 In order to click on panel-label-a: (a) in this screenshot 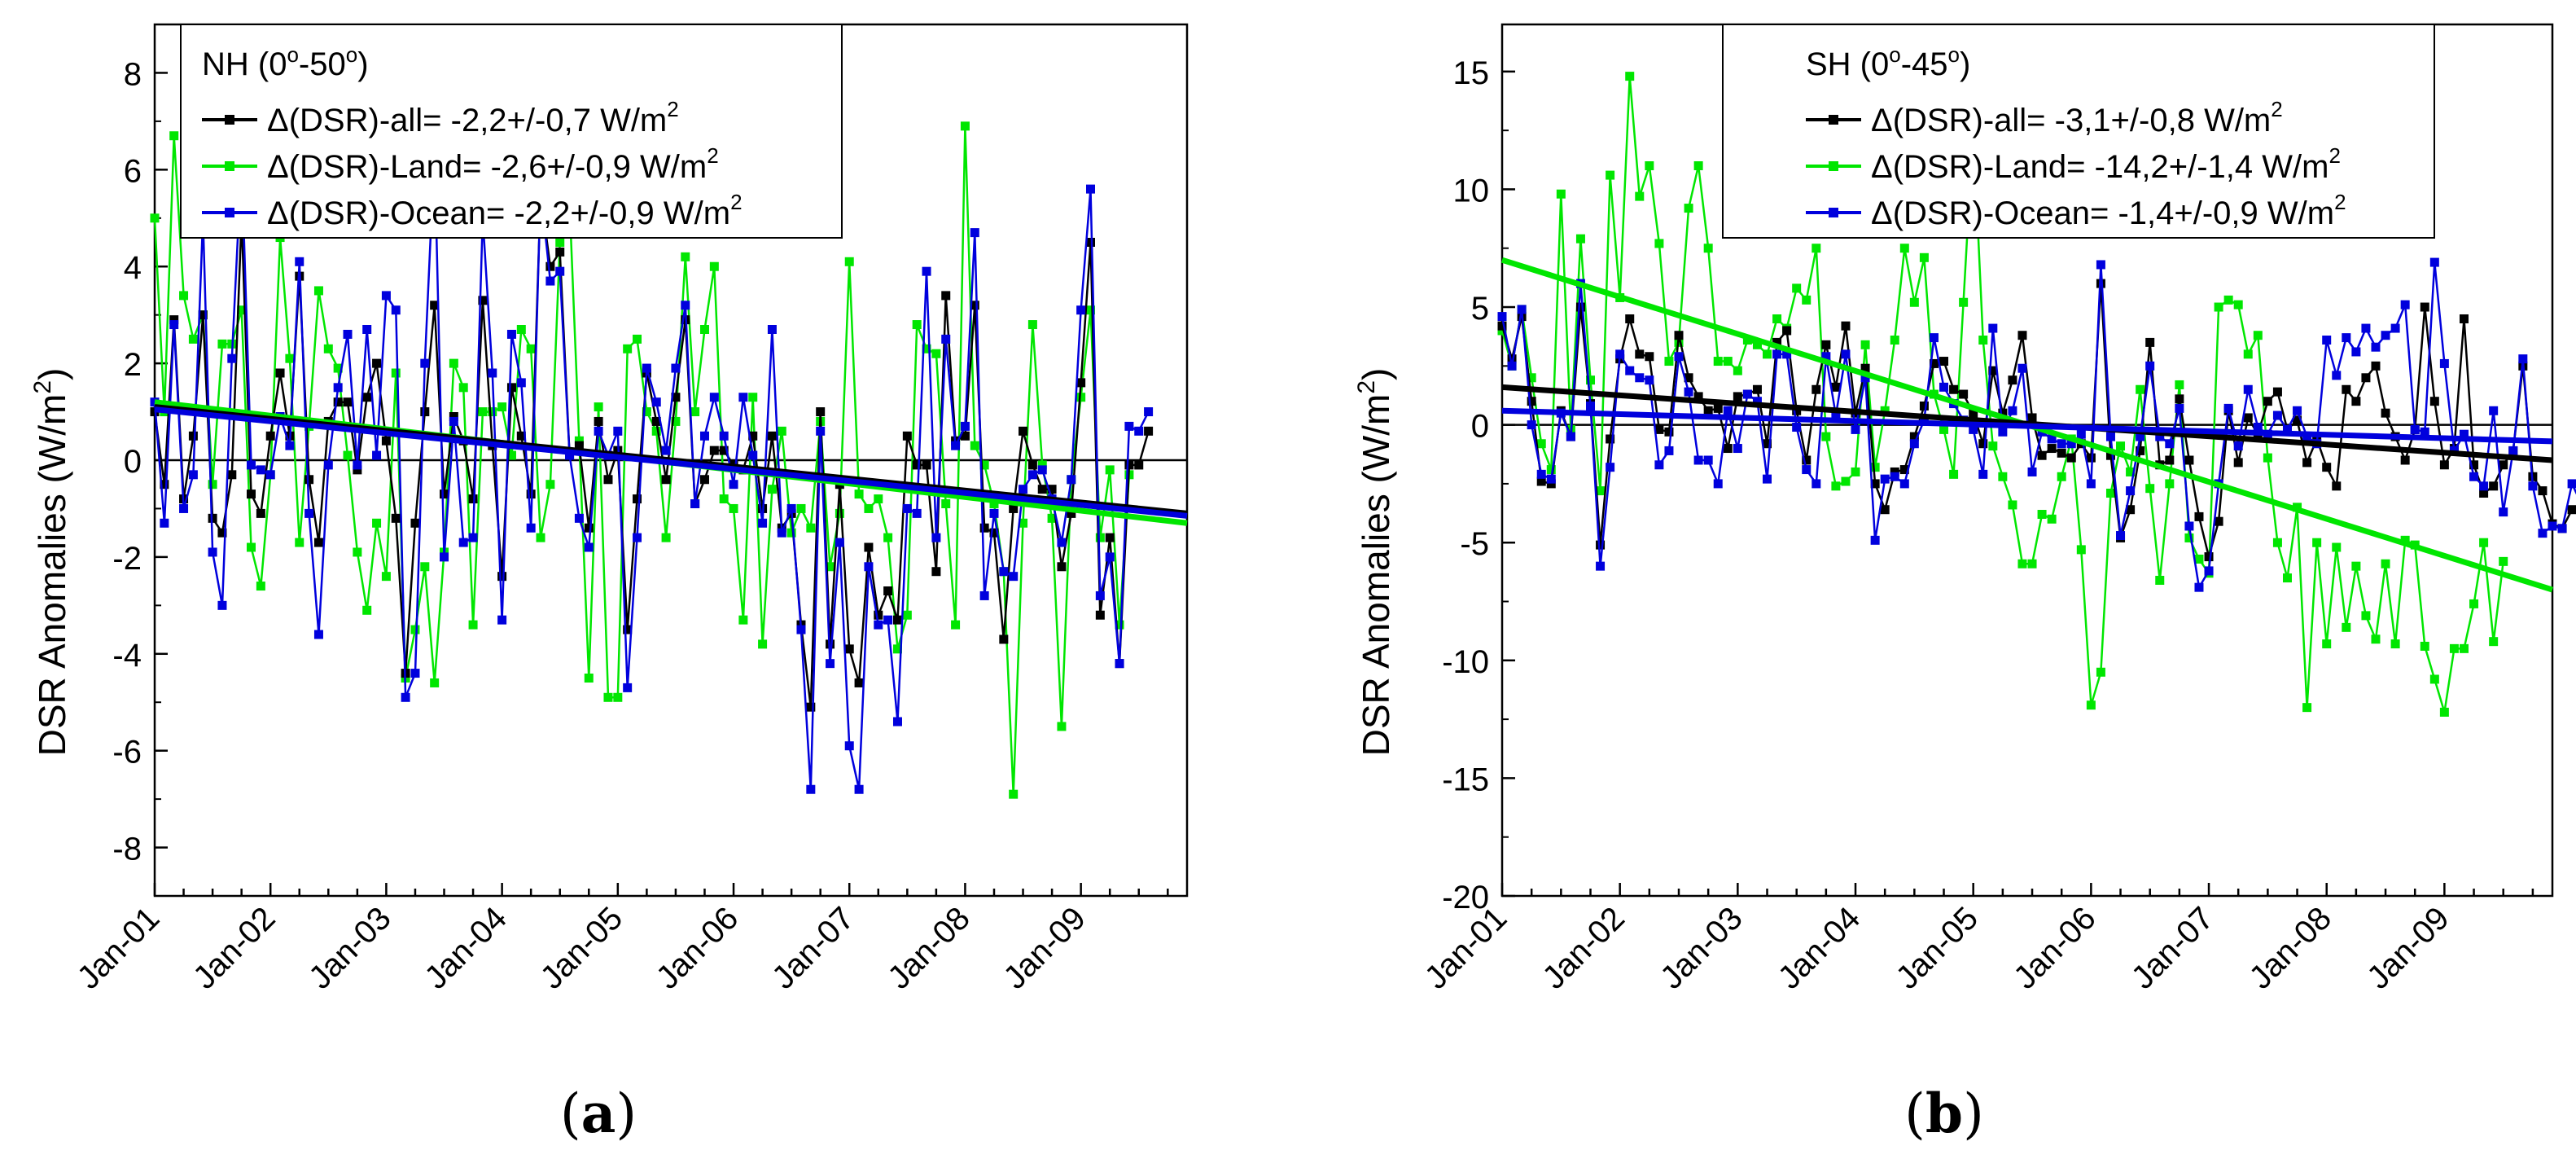, I will do `click(598, 1114)`.